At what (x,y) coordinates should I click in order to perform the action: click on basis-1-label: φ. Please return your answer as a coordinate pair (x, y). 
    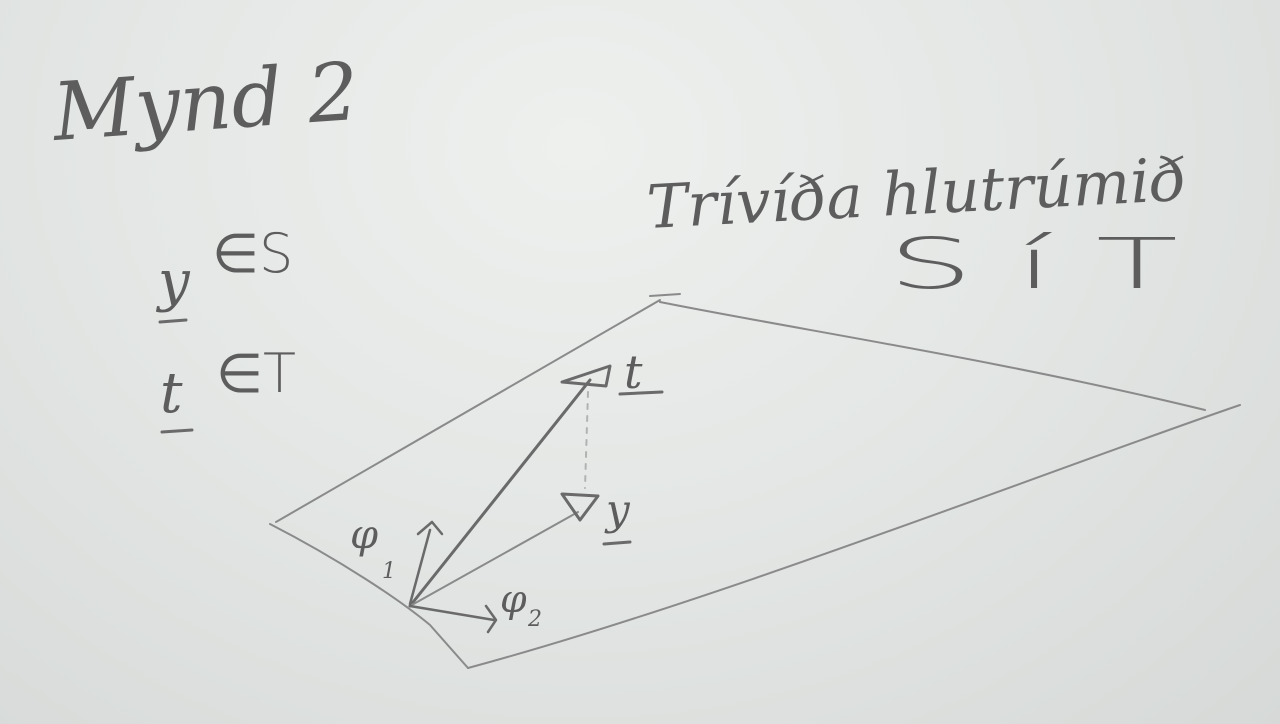
    Looking at the image, I should click on (364, 535).